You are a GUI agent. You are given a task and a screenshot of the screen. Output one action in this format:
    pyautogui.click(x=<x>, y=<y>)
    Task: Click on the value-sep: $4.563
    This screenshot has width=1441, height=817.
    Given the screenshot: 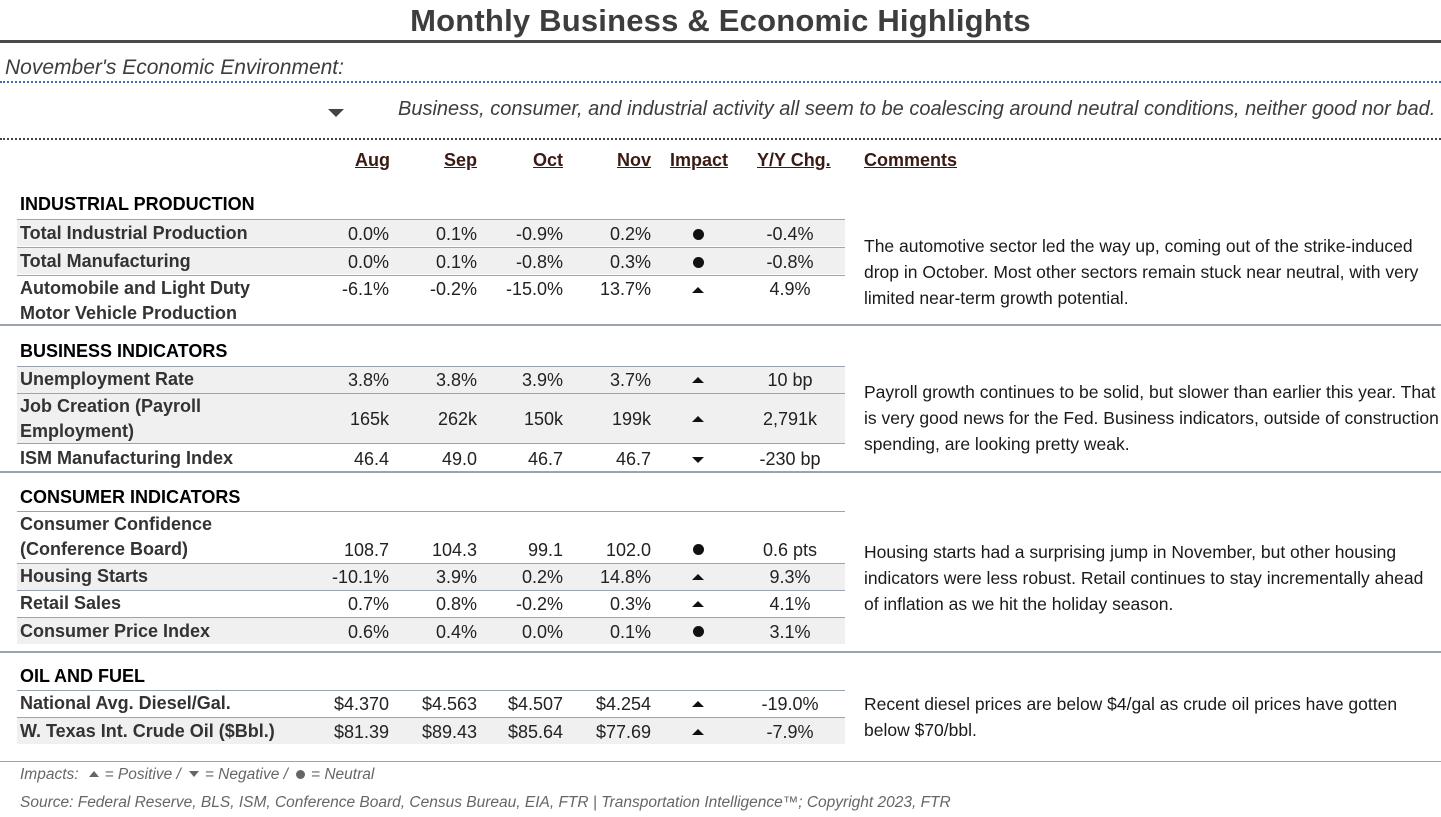 What is the action you would take?
    pyautogui.click(x=449, y=704)
    